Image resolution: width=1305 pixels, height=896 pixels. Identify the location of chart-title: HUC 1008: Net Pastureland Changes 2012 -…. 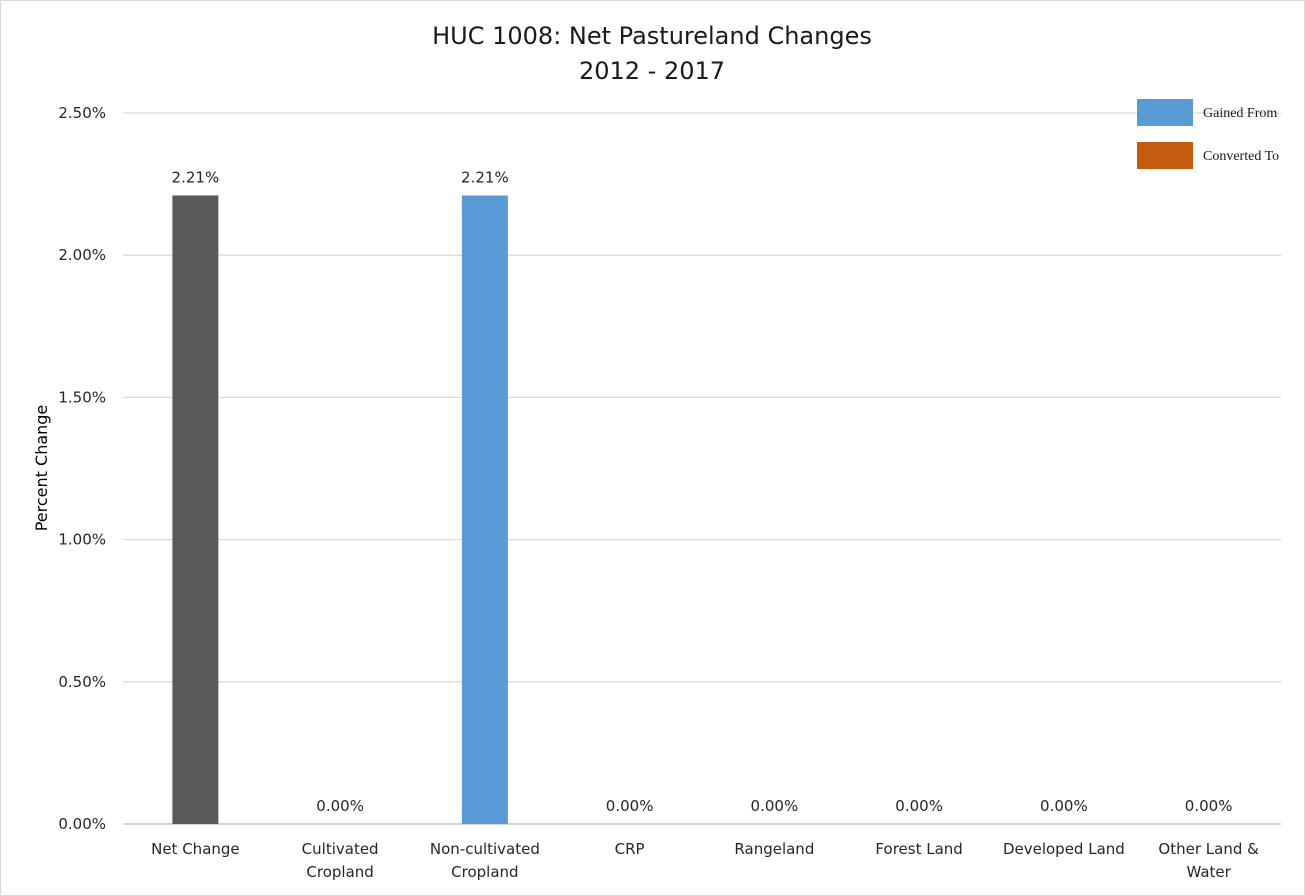
(652, 53).